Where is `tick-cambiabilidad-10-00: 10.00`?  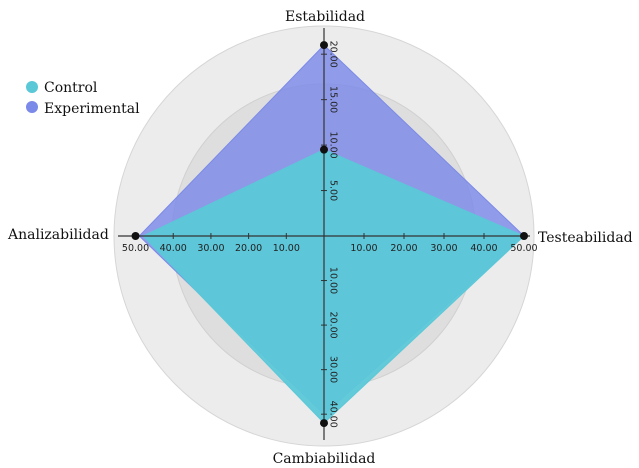
tick-cambiabilidad-10-00: 10.00 is located at coordinates (333, 280).